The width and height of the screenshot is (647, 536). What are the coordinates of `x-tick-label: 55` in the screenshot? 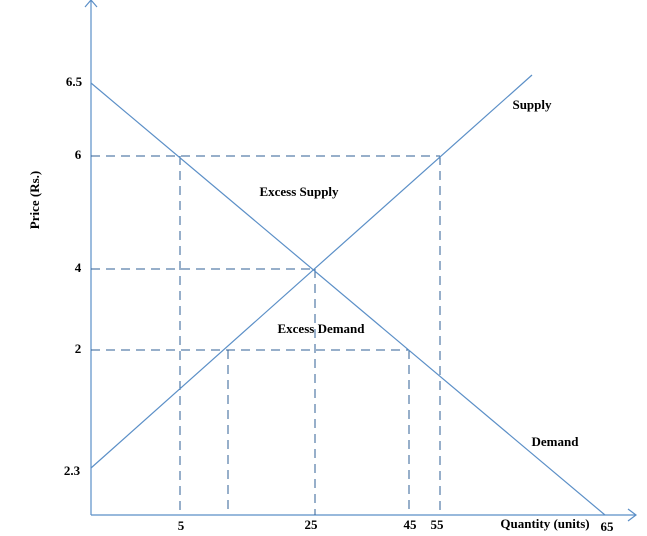 It's located at (438, 524).